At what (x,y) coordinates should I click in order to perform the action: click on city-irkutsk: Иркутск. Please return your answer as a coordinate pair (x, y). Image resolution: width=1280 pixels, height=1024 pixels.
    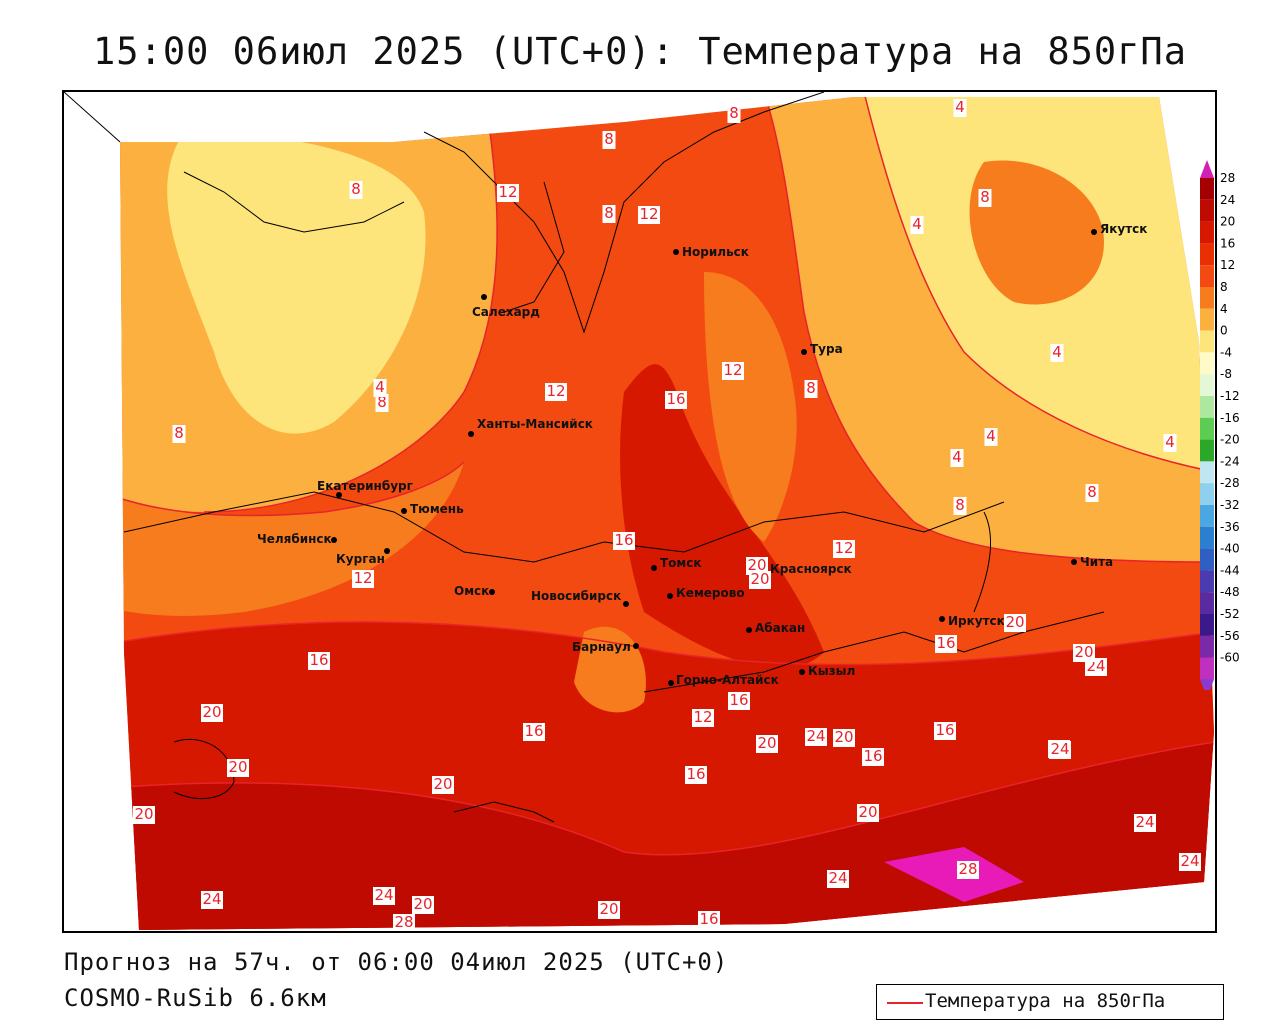
    Looking at the image, I should click on (972, 621).